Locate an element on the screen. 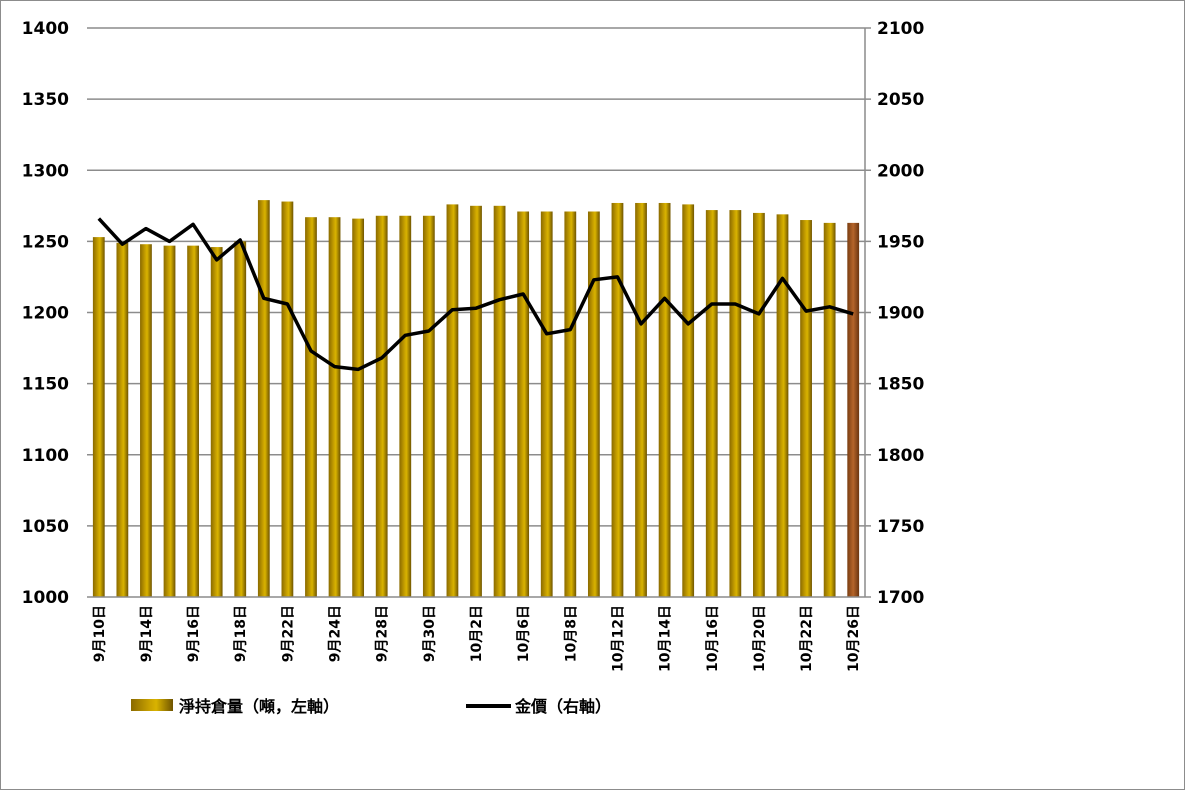 Image resolution: width=1185 pixels, height=791 pixels. left-tick-label: 1050 is located at coordinates (45, 527).